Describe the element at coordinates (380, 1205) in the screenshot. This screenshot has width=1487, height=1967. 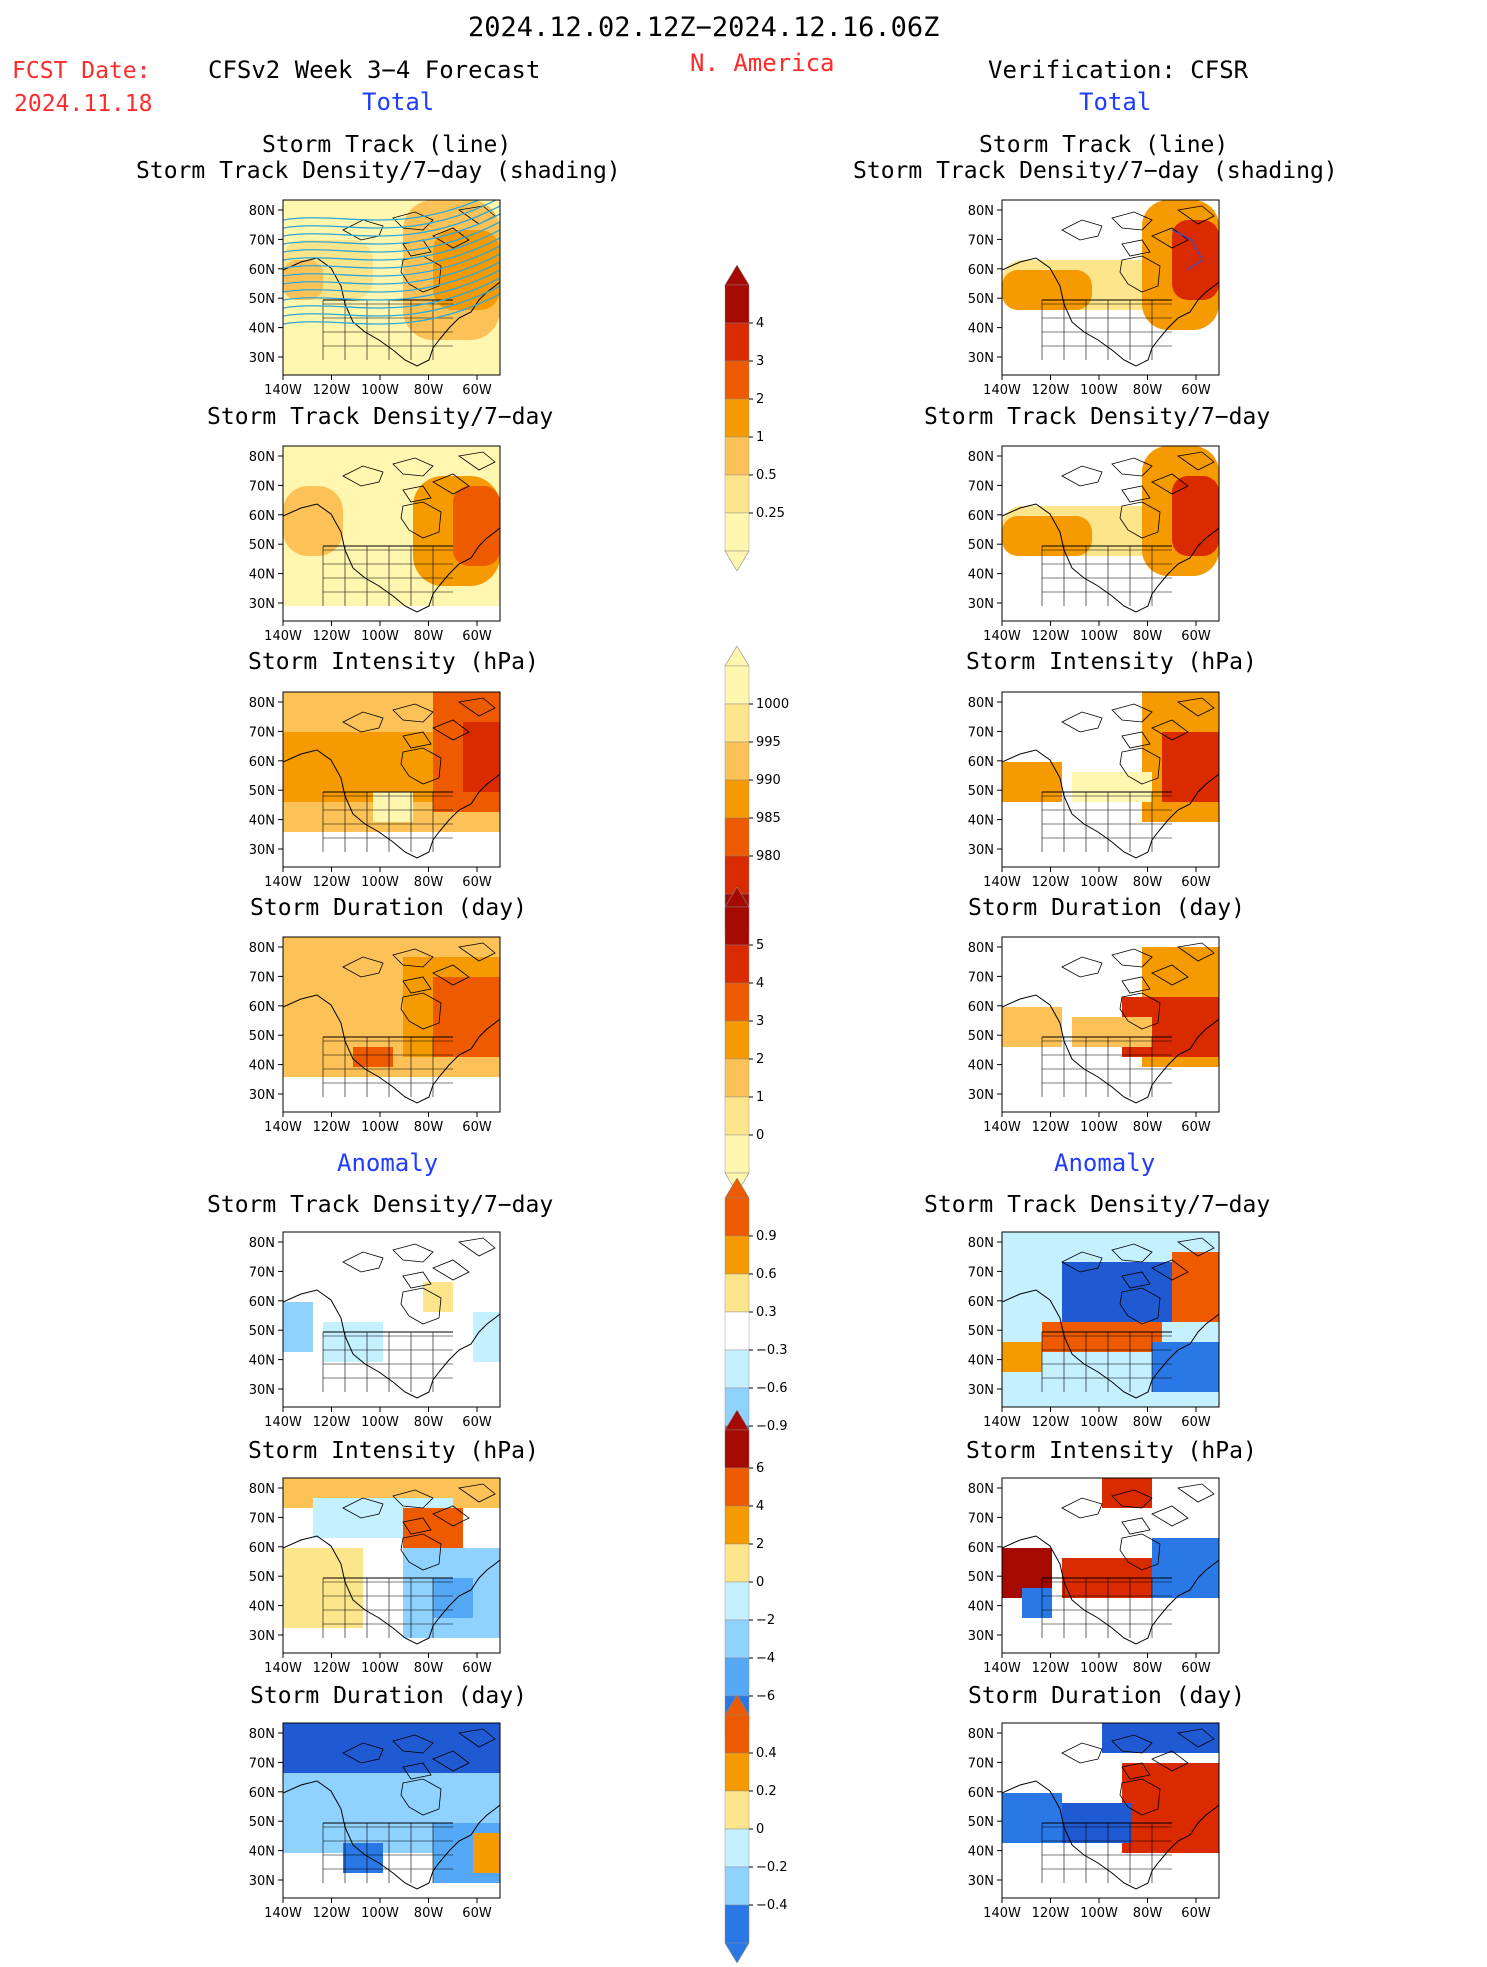
I see `panel-title-density-anom-left: Storm Track Density/7−day` at that location.